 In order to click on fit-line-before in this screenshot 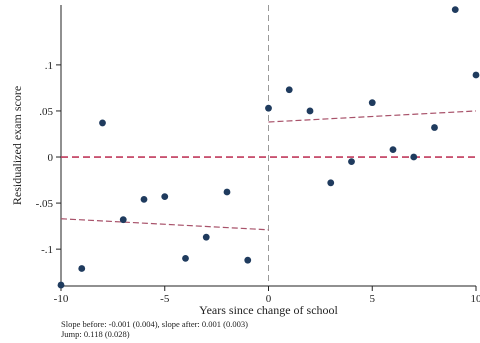, I will do `click(164, 224)`.